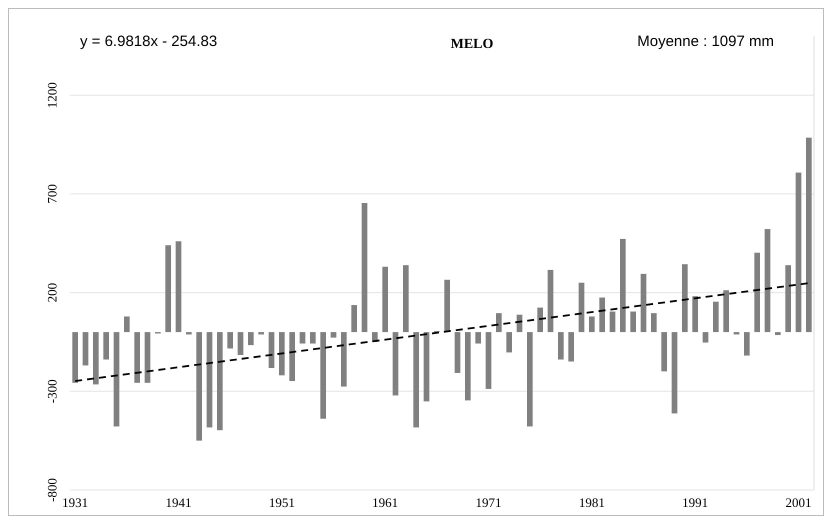  I want to click on x-tick-label: 1981, so click(591, 502).